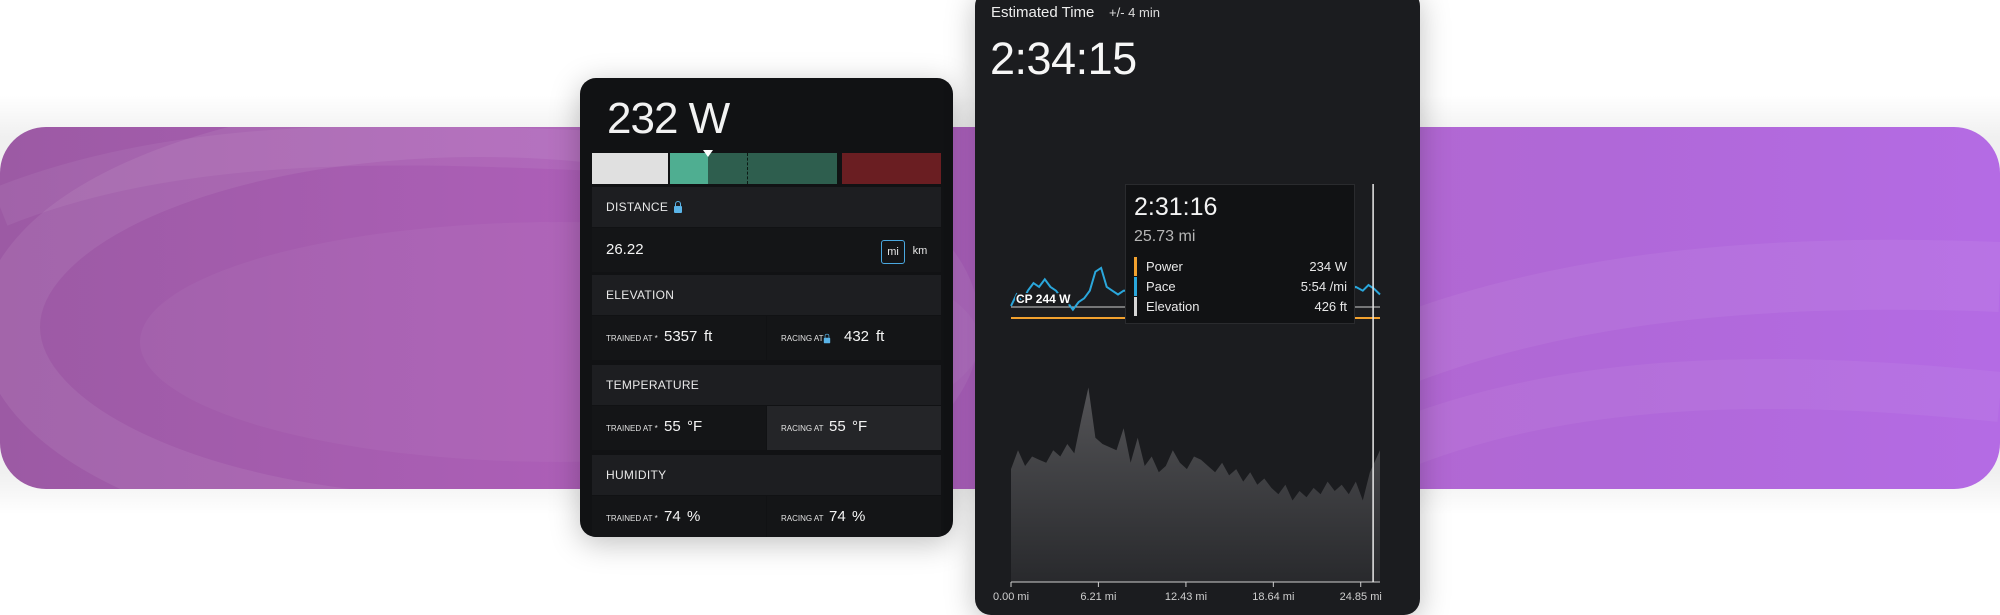 The image size is (2000, 615). Describe the element at coordinates (1063, 58) in the screenshot. I see `estimated-time-value: 2:34:15` at that location.